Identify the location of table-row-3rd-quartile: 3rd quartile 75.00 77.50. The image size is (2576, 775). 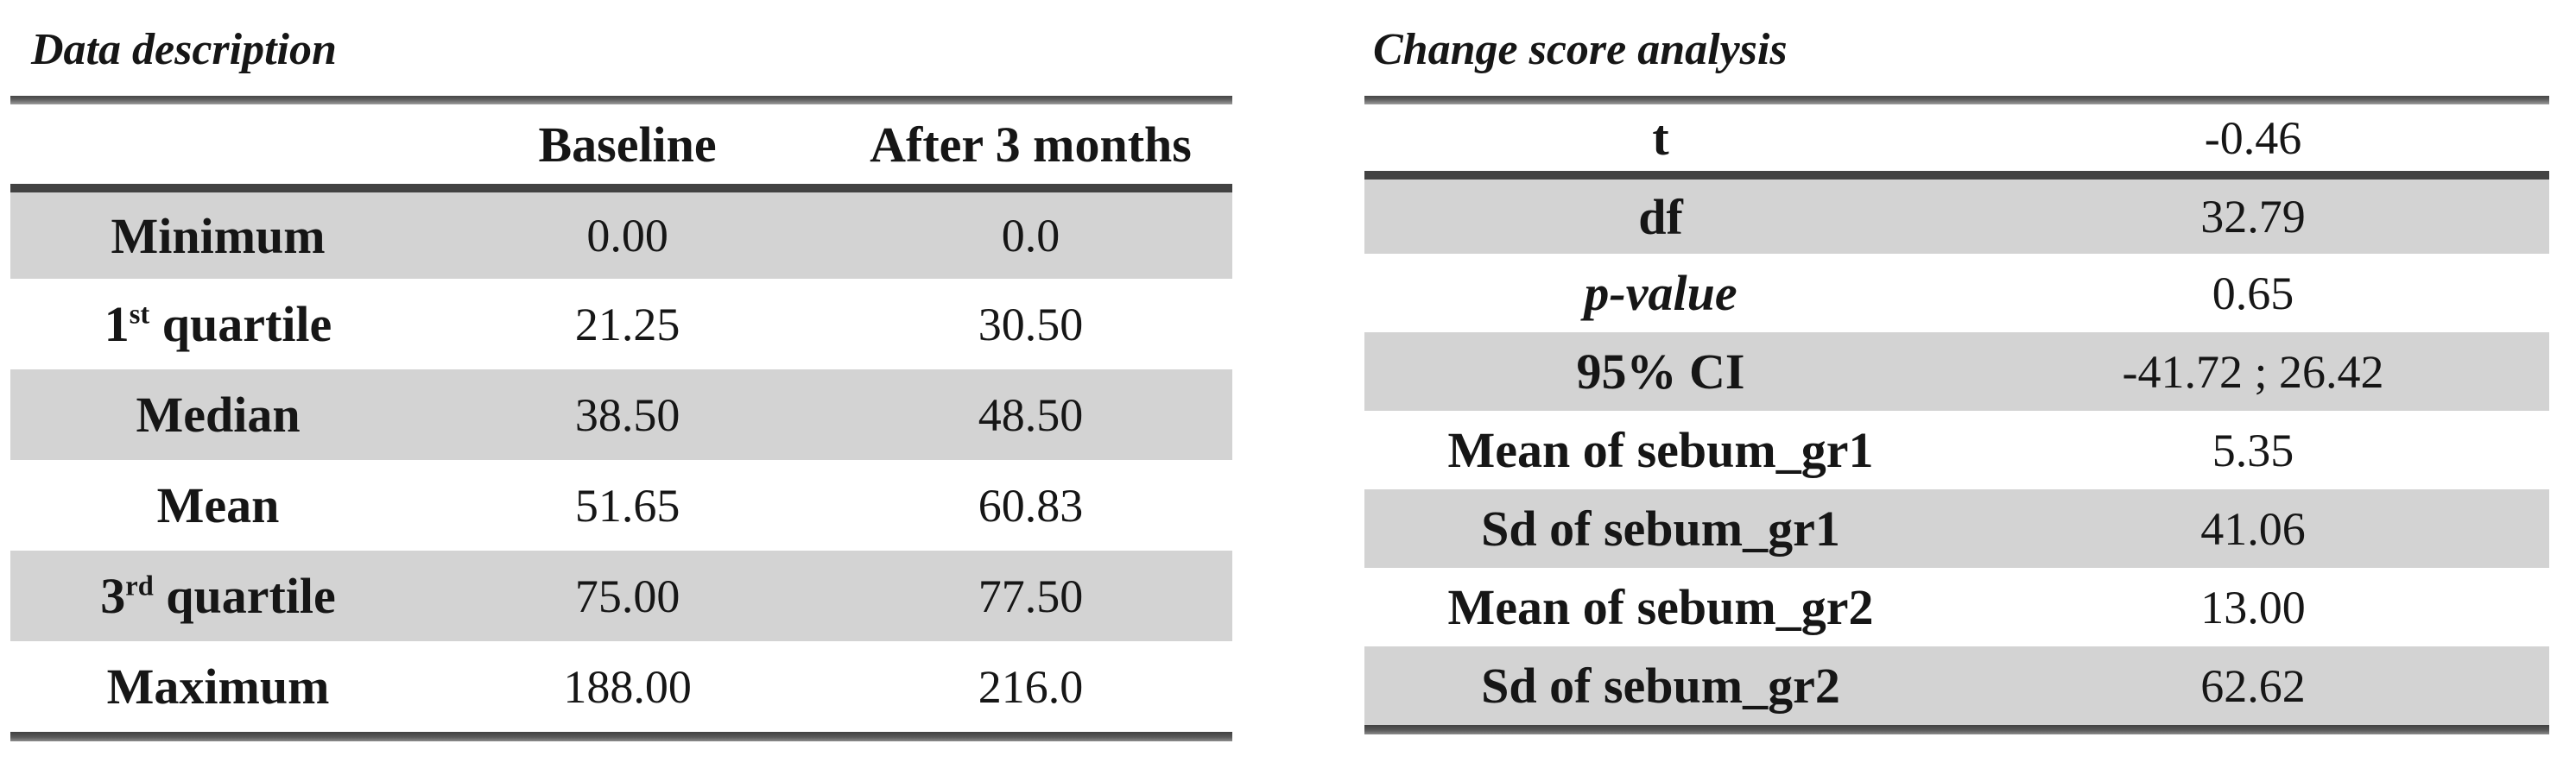
(621, 596).